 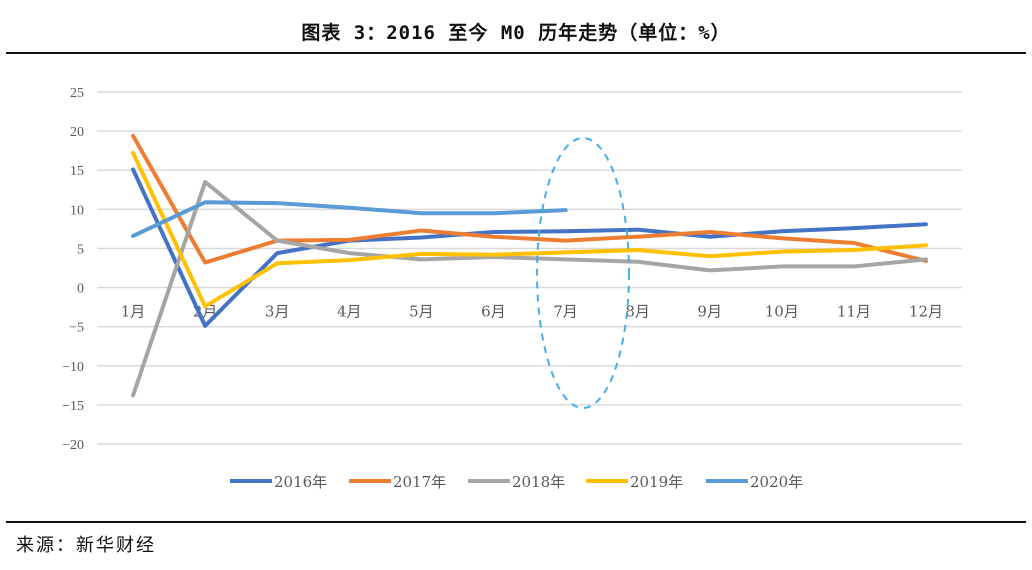 What do you see at coordinates (926, 312) in the screenshot?
I see `x-tick-label: 12月` at bounding box center [926, 312].